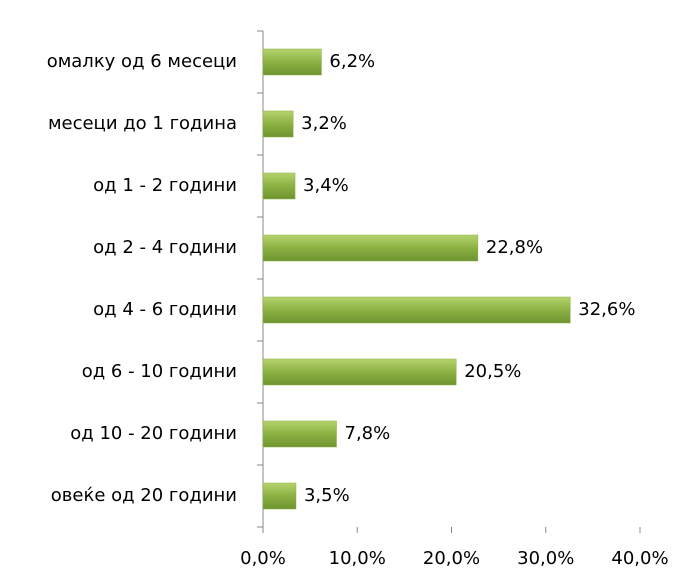  I want to click on data-label: 3,2%, so click(324, 123).